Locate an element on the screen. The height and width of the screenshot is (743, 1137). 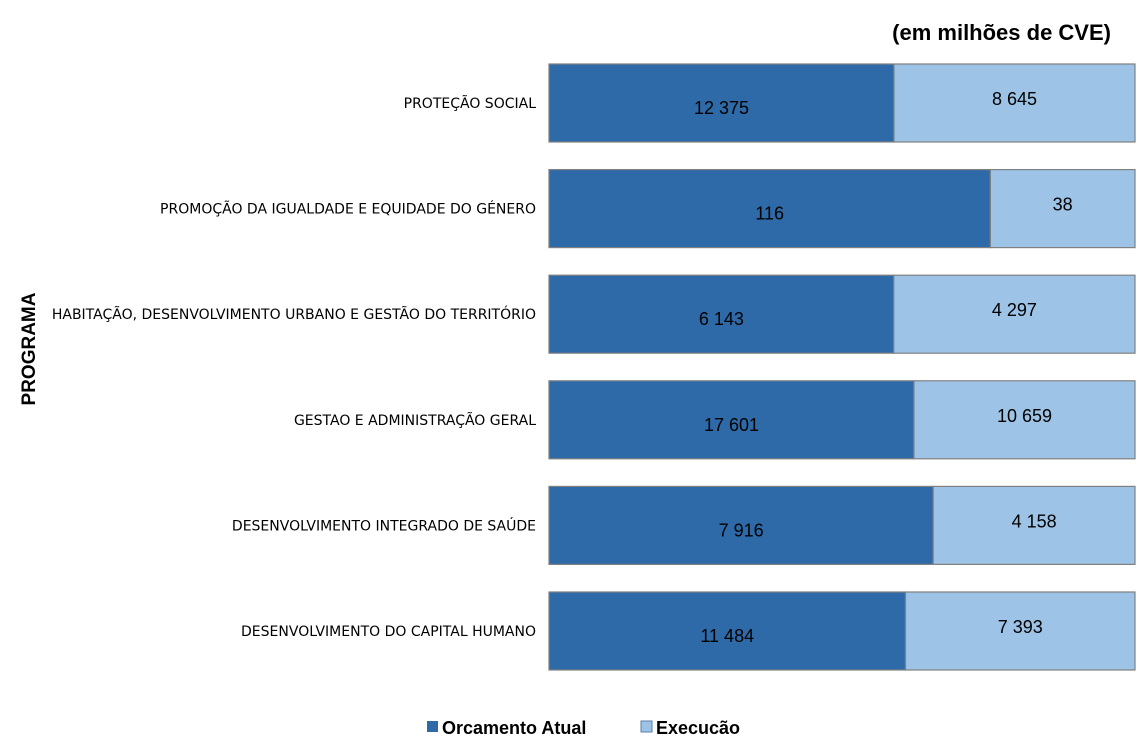
chart-subtitle: (em milhões de CVE) is located at coordinates (1001, 32).